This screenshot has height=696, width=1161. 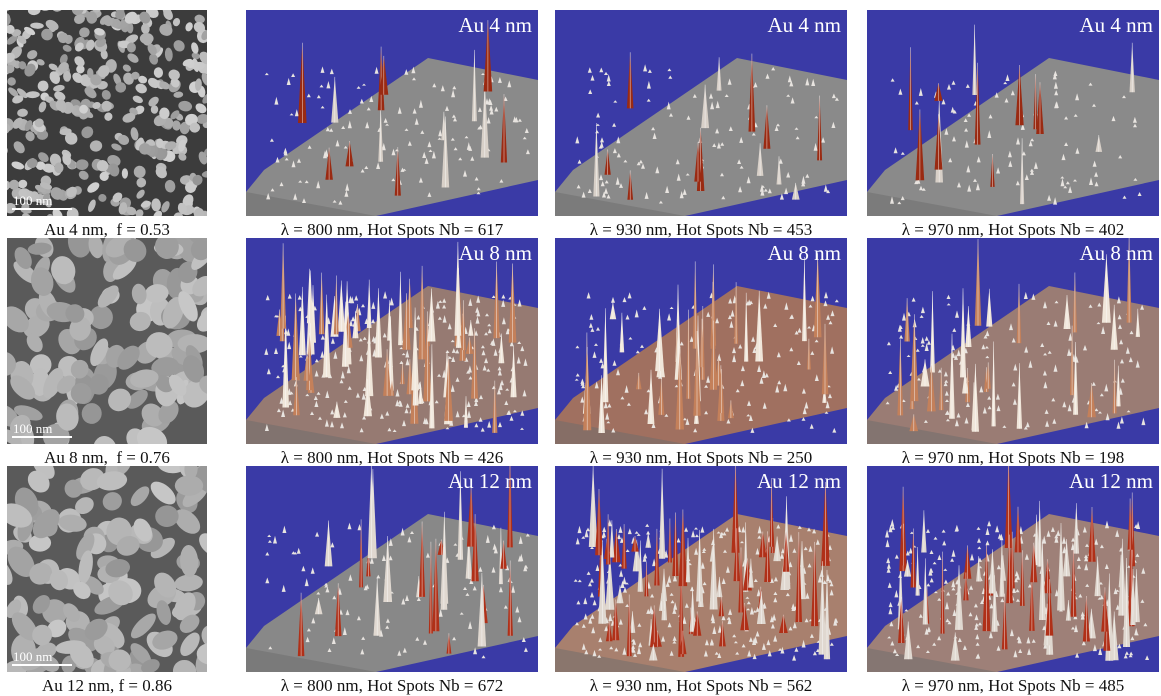 What do you see at coordinates (701, 229) in the screenshot?
I see `map-caption: λ = 930 nm, Hot Spots Nb = 453` at bounding box center [701, 229].